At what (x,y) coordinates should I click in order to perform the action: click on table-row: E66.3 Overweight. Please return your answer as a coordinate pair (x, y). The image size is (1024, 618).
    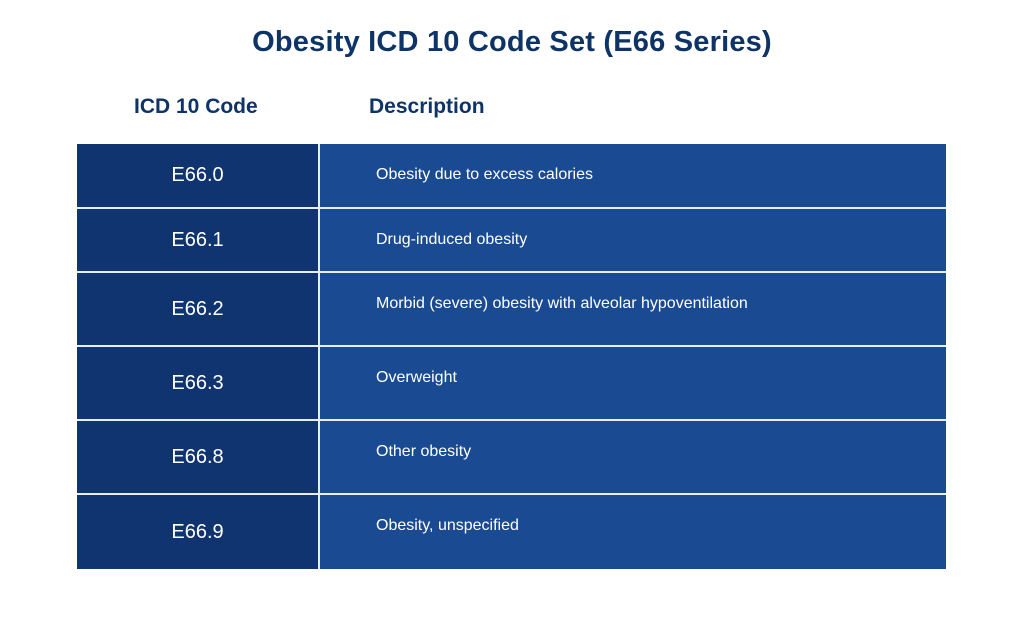
    Looking at the image, I should click on (511, 384).